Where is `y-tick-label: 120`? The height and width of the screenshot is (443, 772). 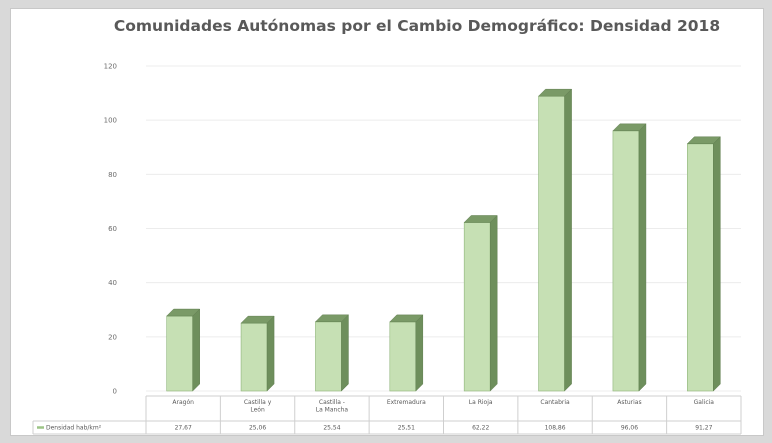 y-tick-label: 120 is located at coordinates (110, 67).